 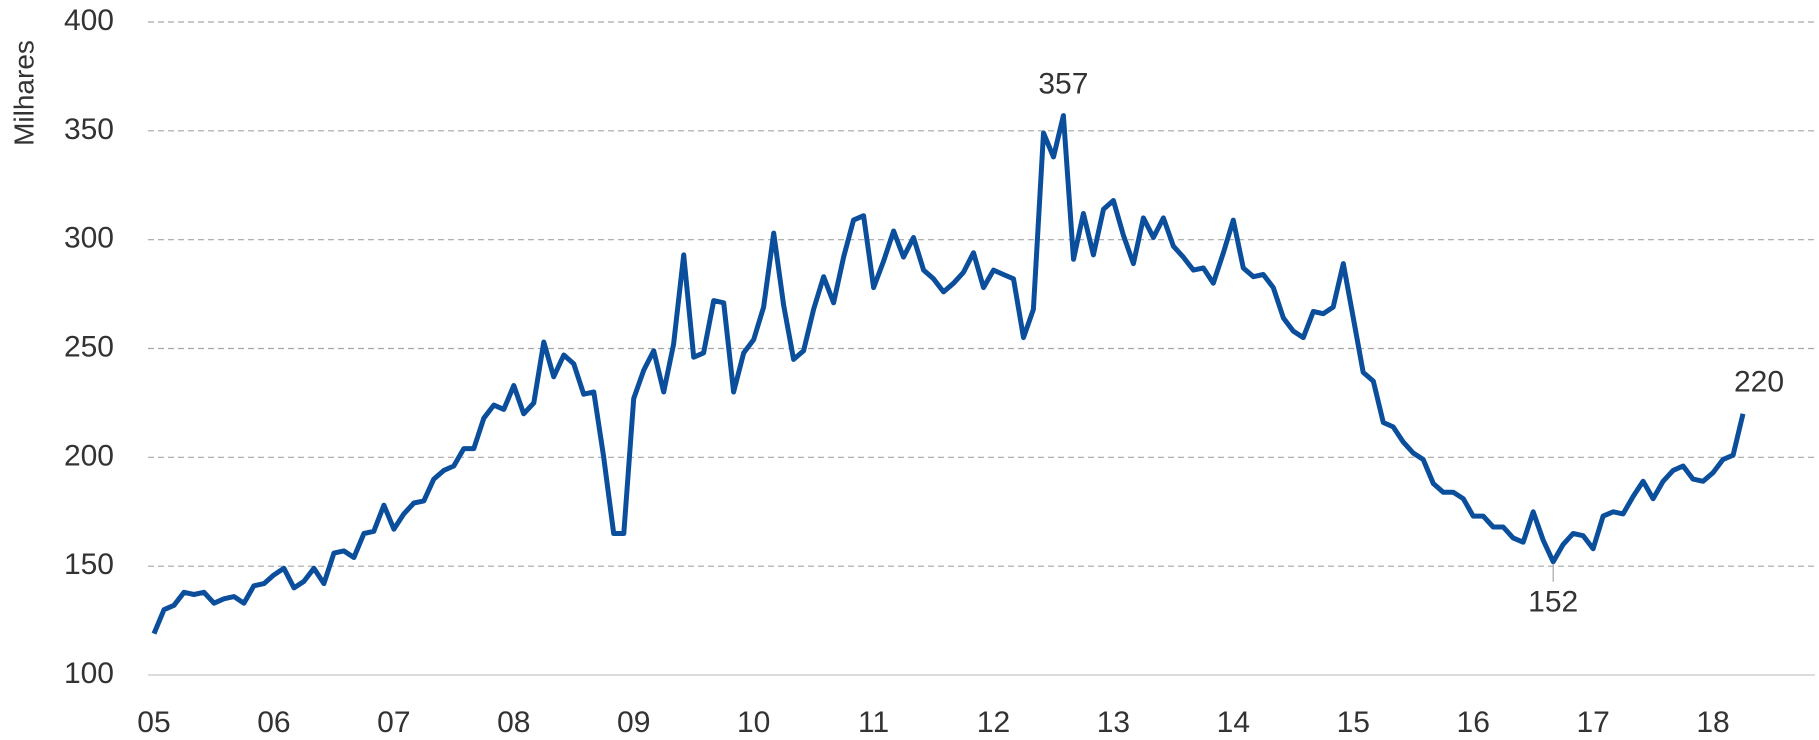 I want to click on x-tick-label: 14, so click(x=1233, y=722).